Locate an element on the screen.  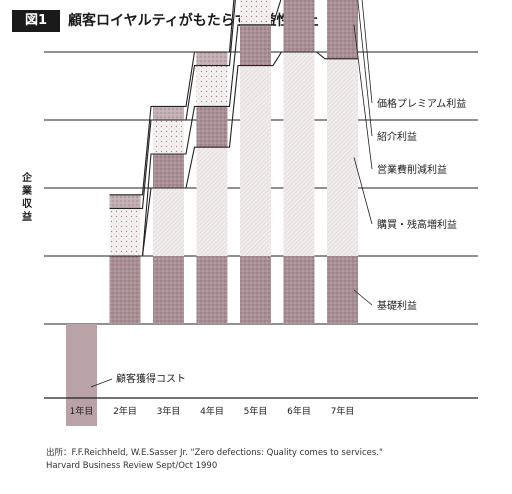
x-tick-5: 5年目 is located at coordinates (256, 411).